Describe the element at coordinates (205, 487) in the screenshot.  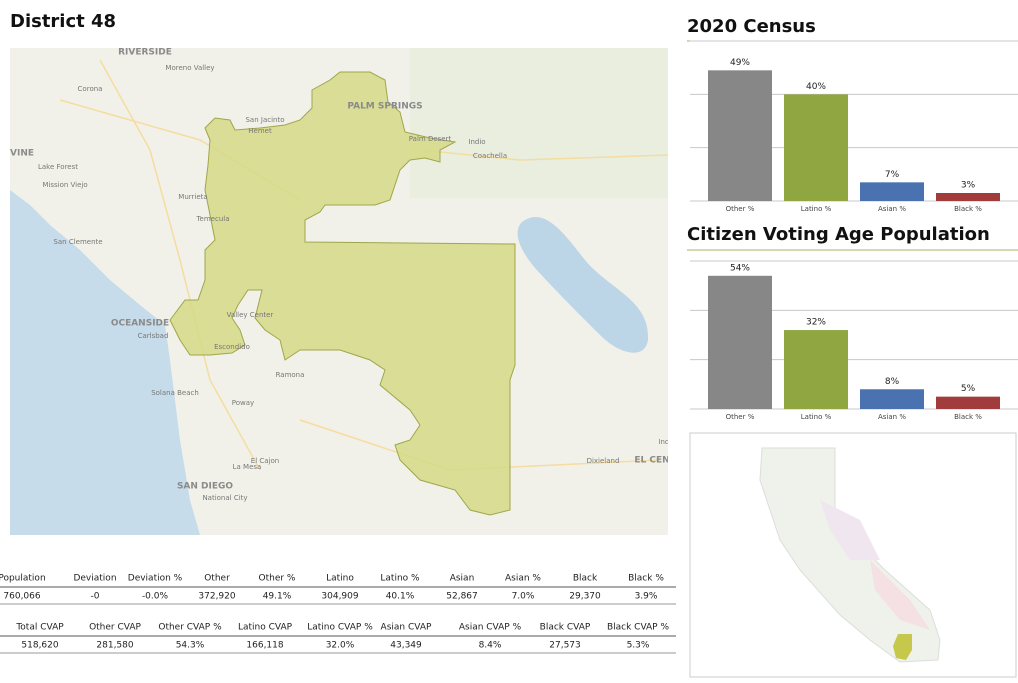
I see `map-label: SAN DIEGO` at that location.